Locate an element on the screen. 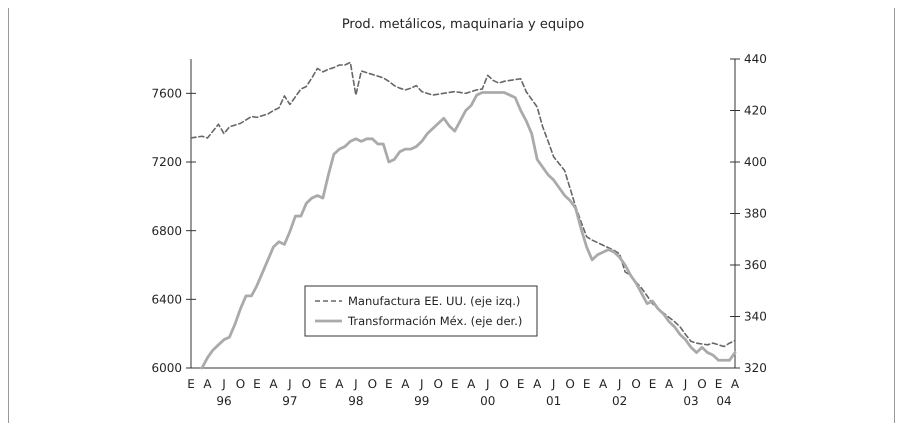  x-tick-label: J 99 is located at coordinates (422, 392).